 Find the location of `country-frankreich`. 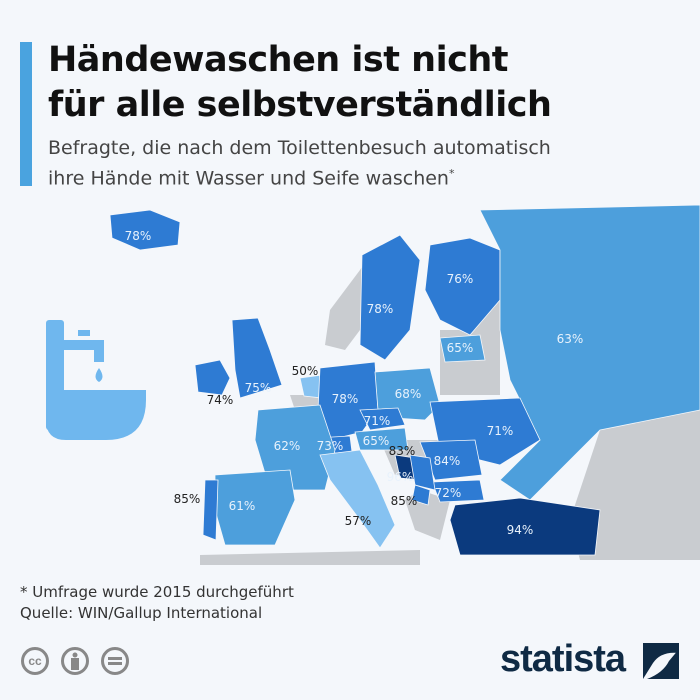

country-frankreich is located at coordinates (295, 447).